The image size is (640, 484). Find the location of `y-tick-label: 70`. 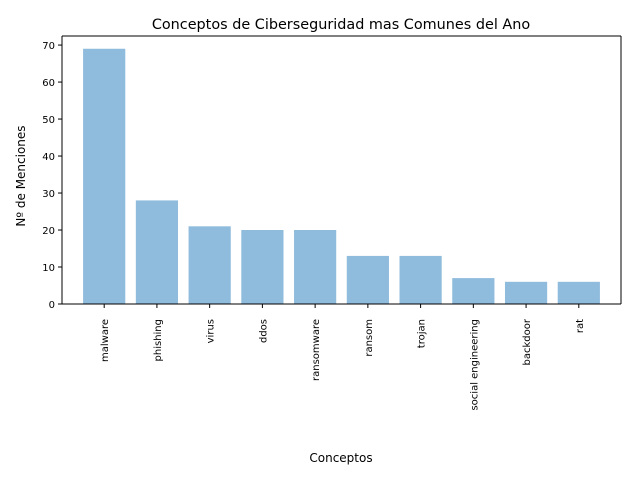

y-tick-label: 70 is located at coordinates (48, 46).